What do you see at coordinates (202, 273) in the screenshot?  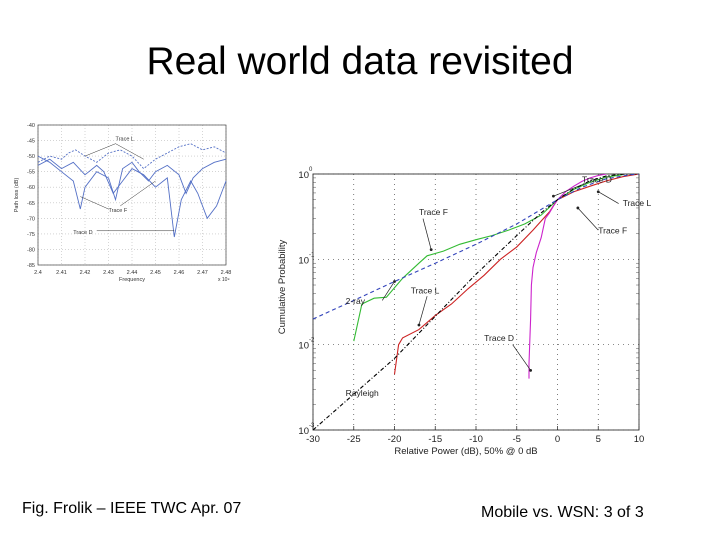 I see `x-tick-label: 2.47` at bounding box center [202, 273].